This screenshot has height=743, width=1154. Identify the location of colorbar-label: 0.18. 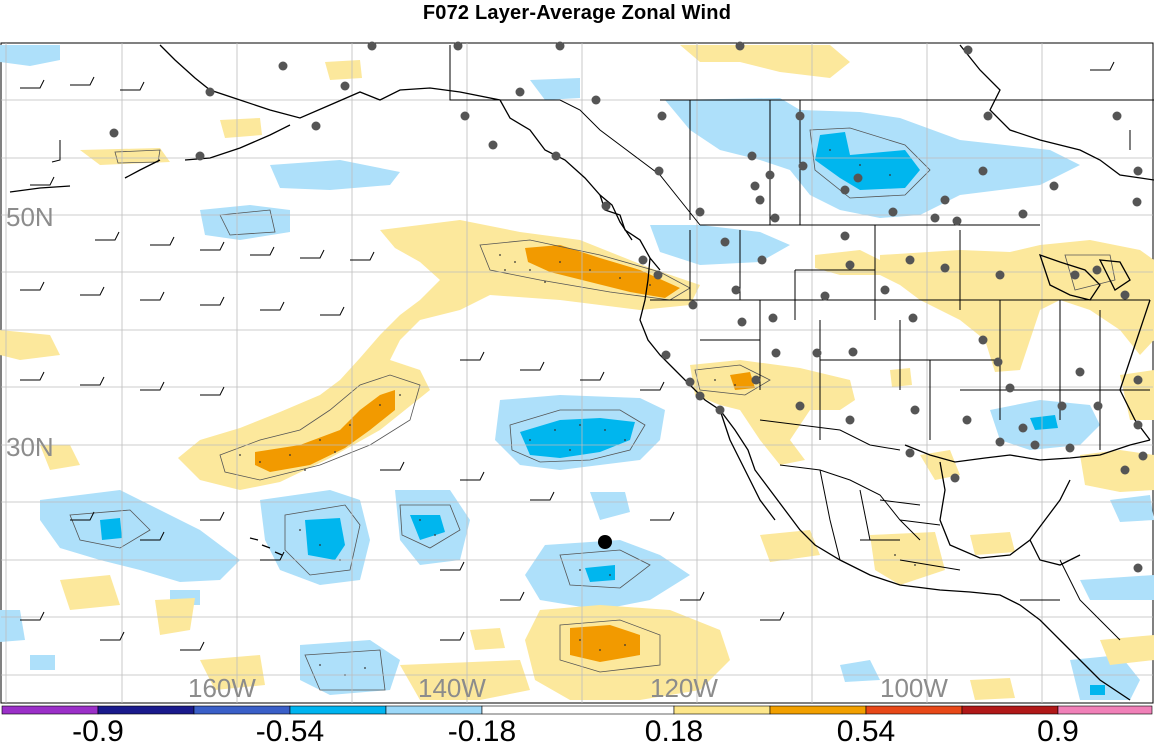
(674, 729).